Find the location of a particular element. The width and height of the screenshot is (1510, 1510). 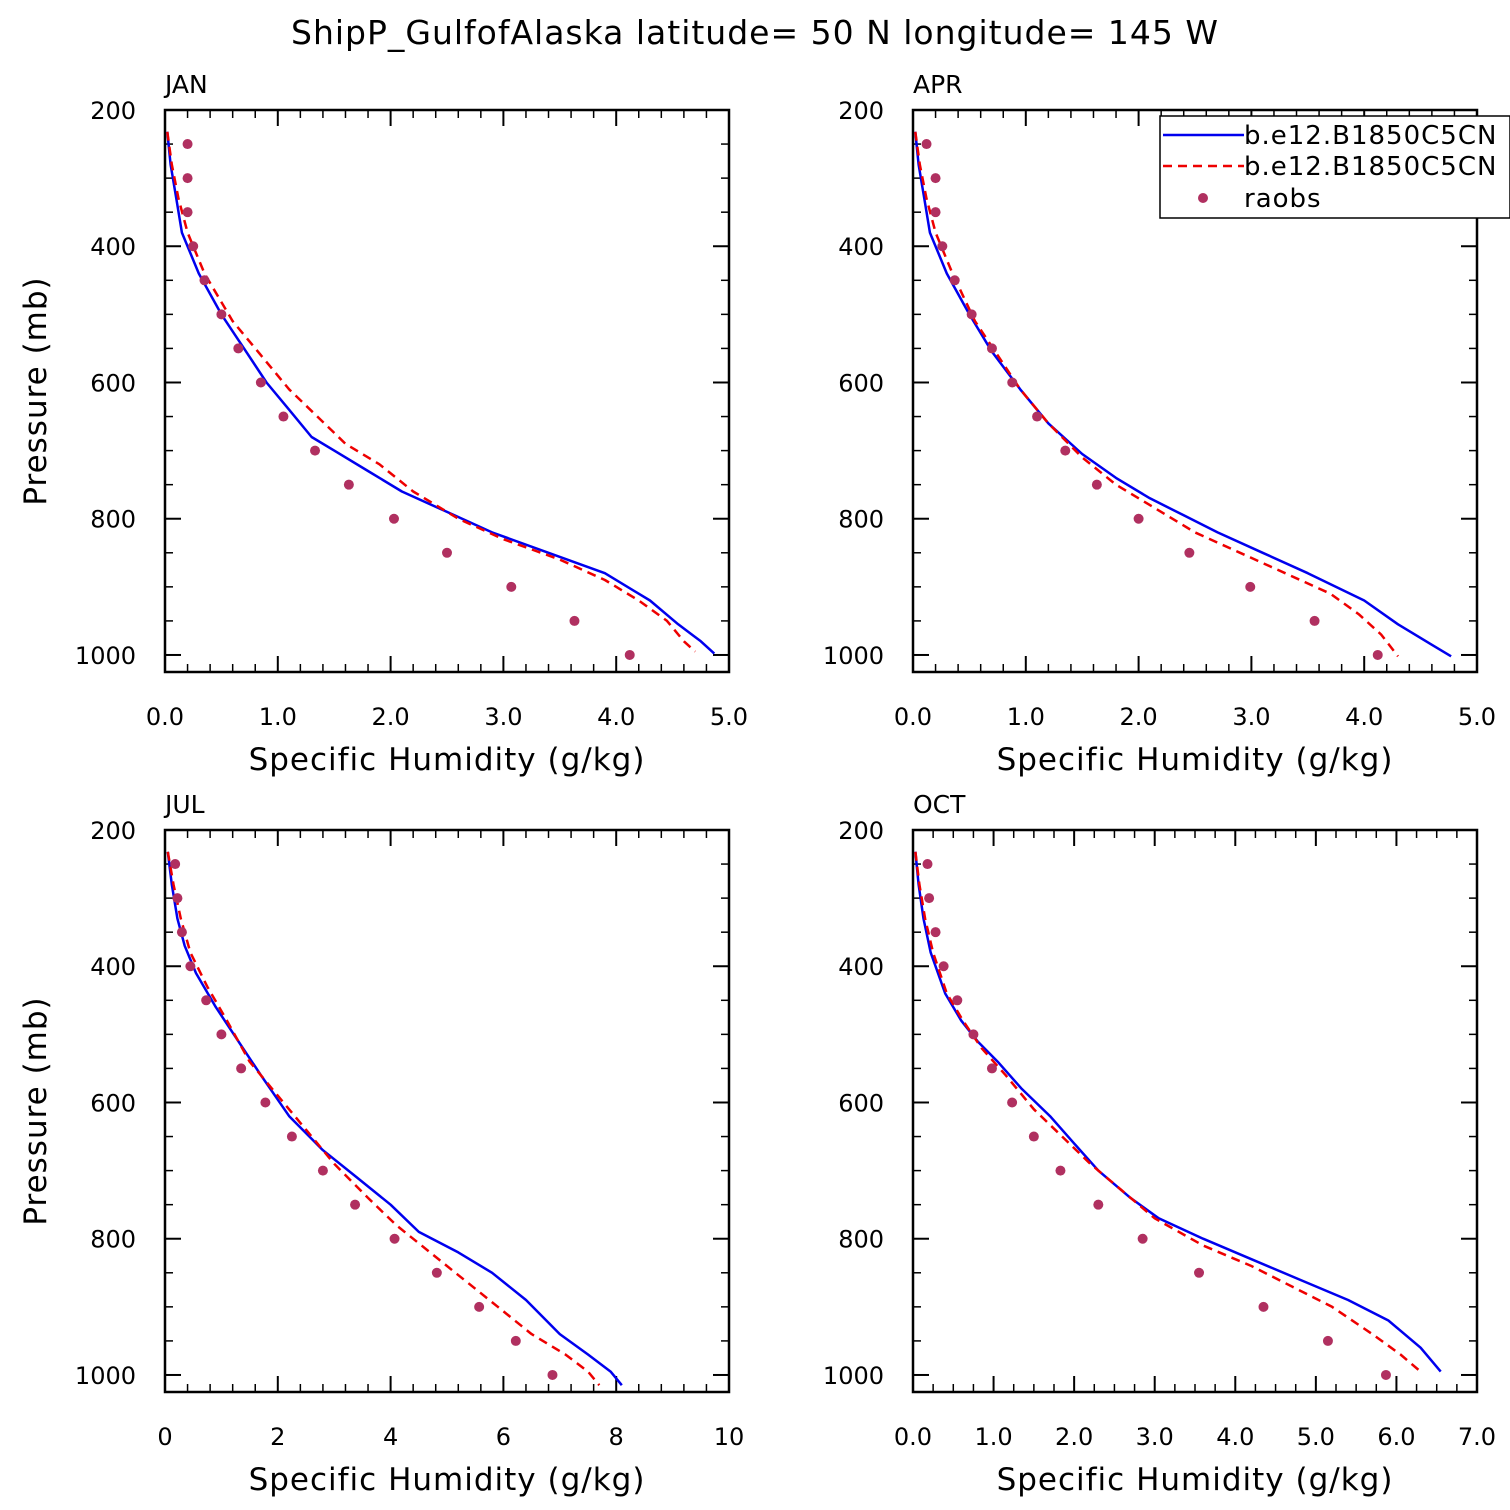

panel-label-oct: OCT is located at coordinates (939, 804).